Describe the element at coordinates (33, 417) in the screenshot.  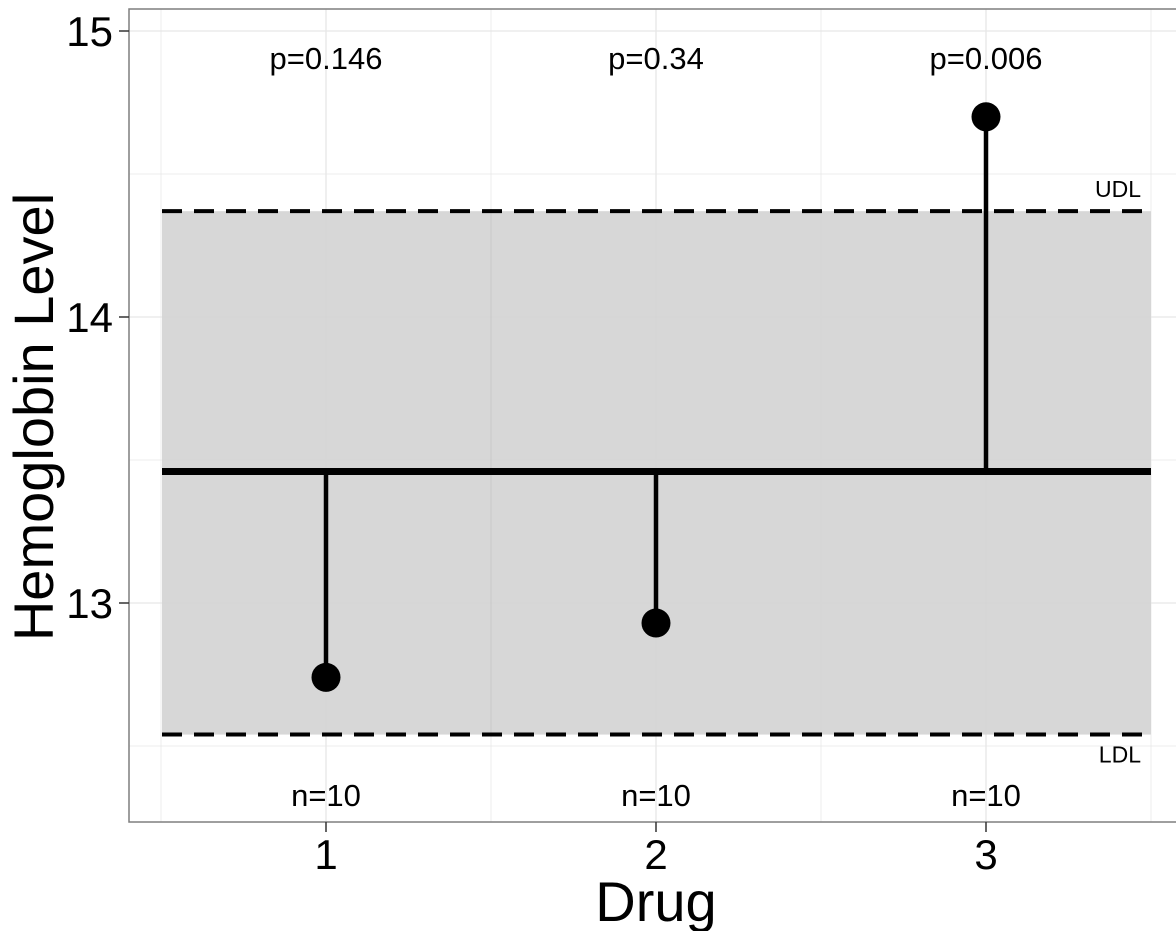
I see `y-axis-title: Hemoglobin Level` at that location.